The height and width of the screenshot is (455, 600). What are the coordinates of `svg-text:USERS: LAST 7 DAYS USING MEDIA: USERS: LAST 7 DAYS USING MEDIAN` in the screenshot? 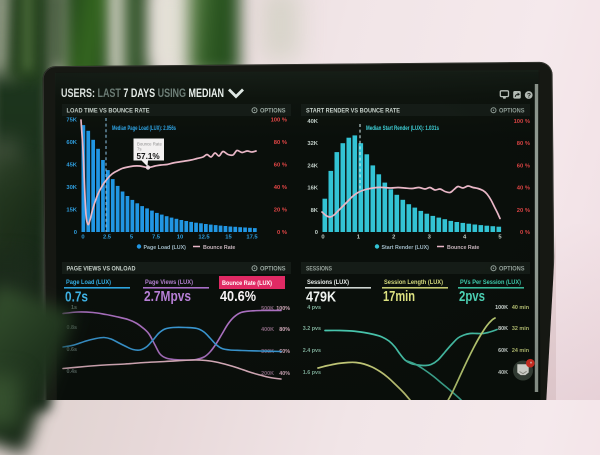 It's located at (142, 94).